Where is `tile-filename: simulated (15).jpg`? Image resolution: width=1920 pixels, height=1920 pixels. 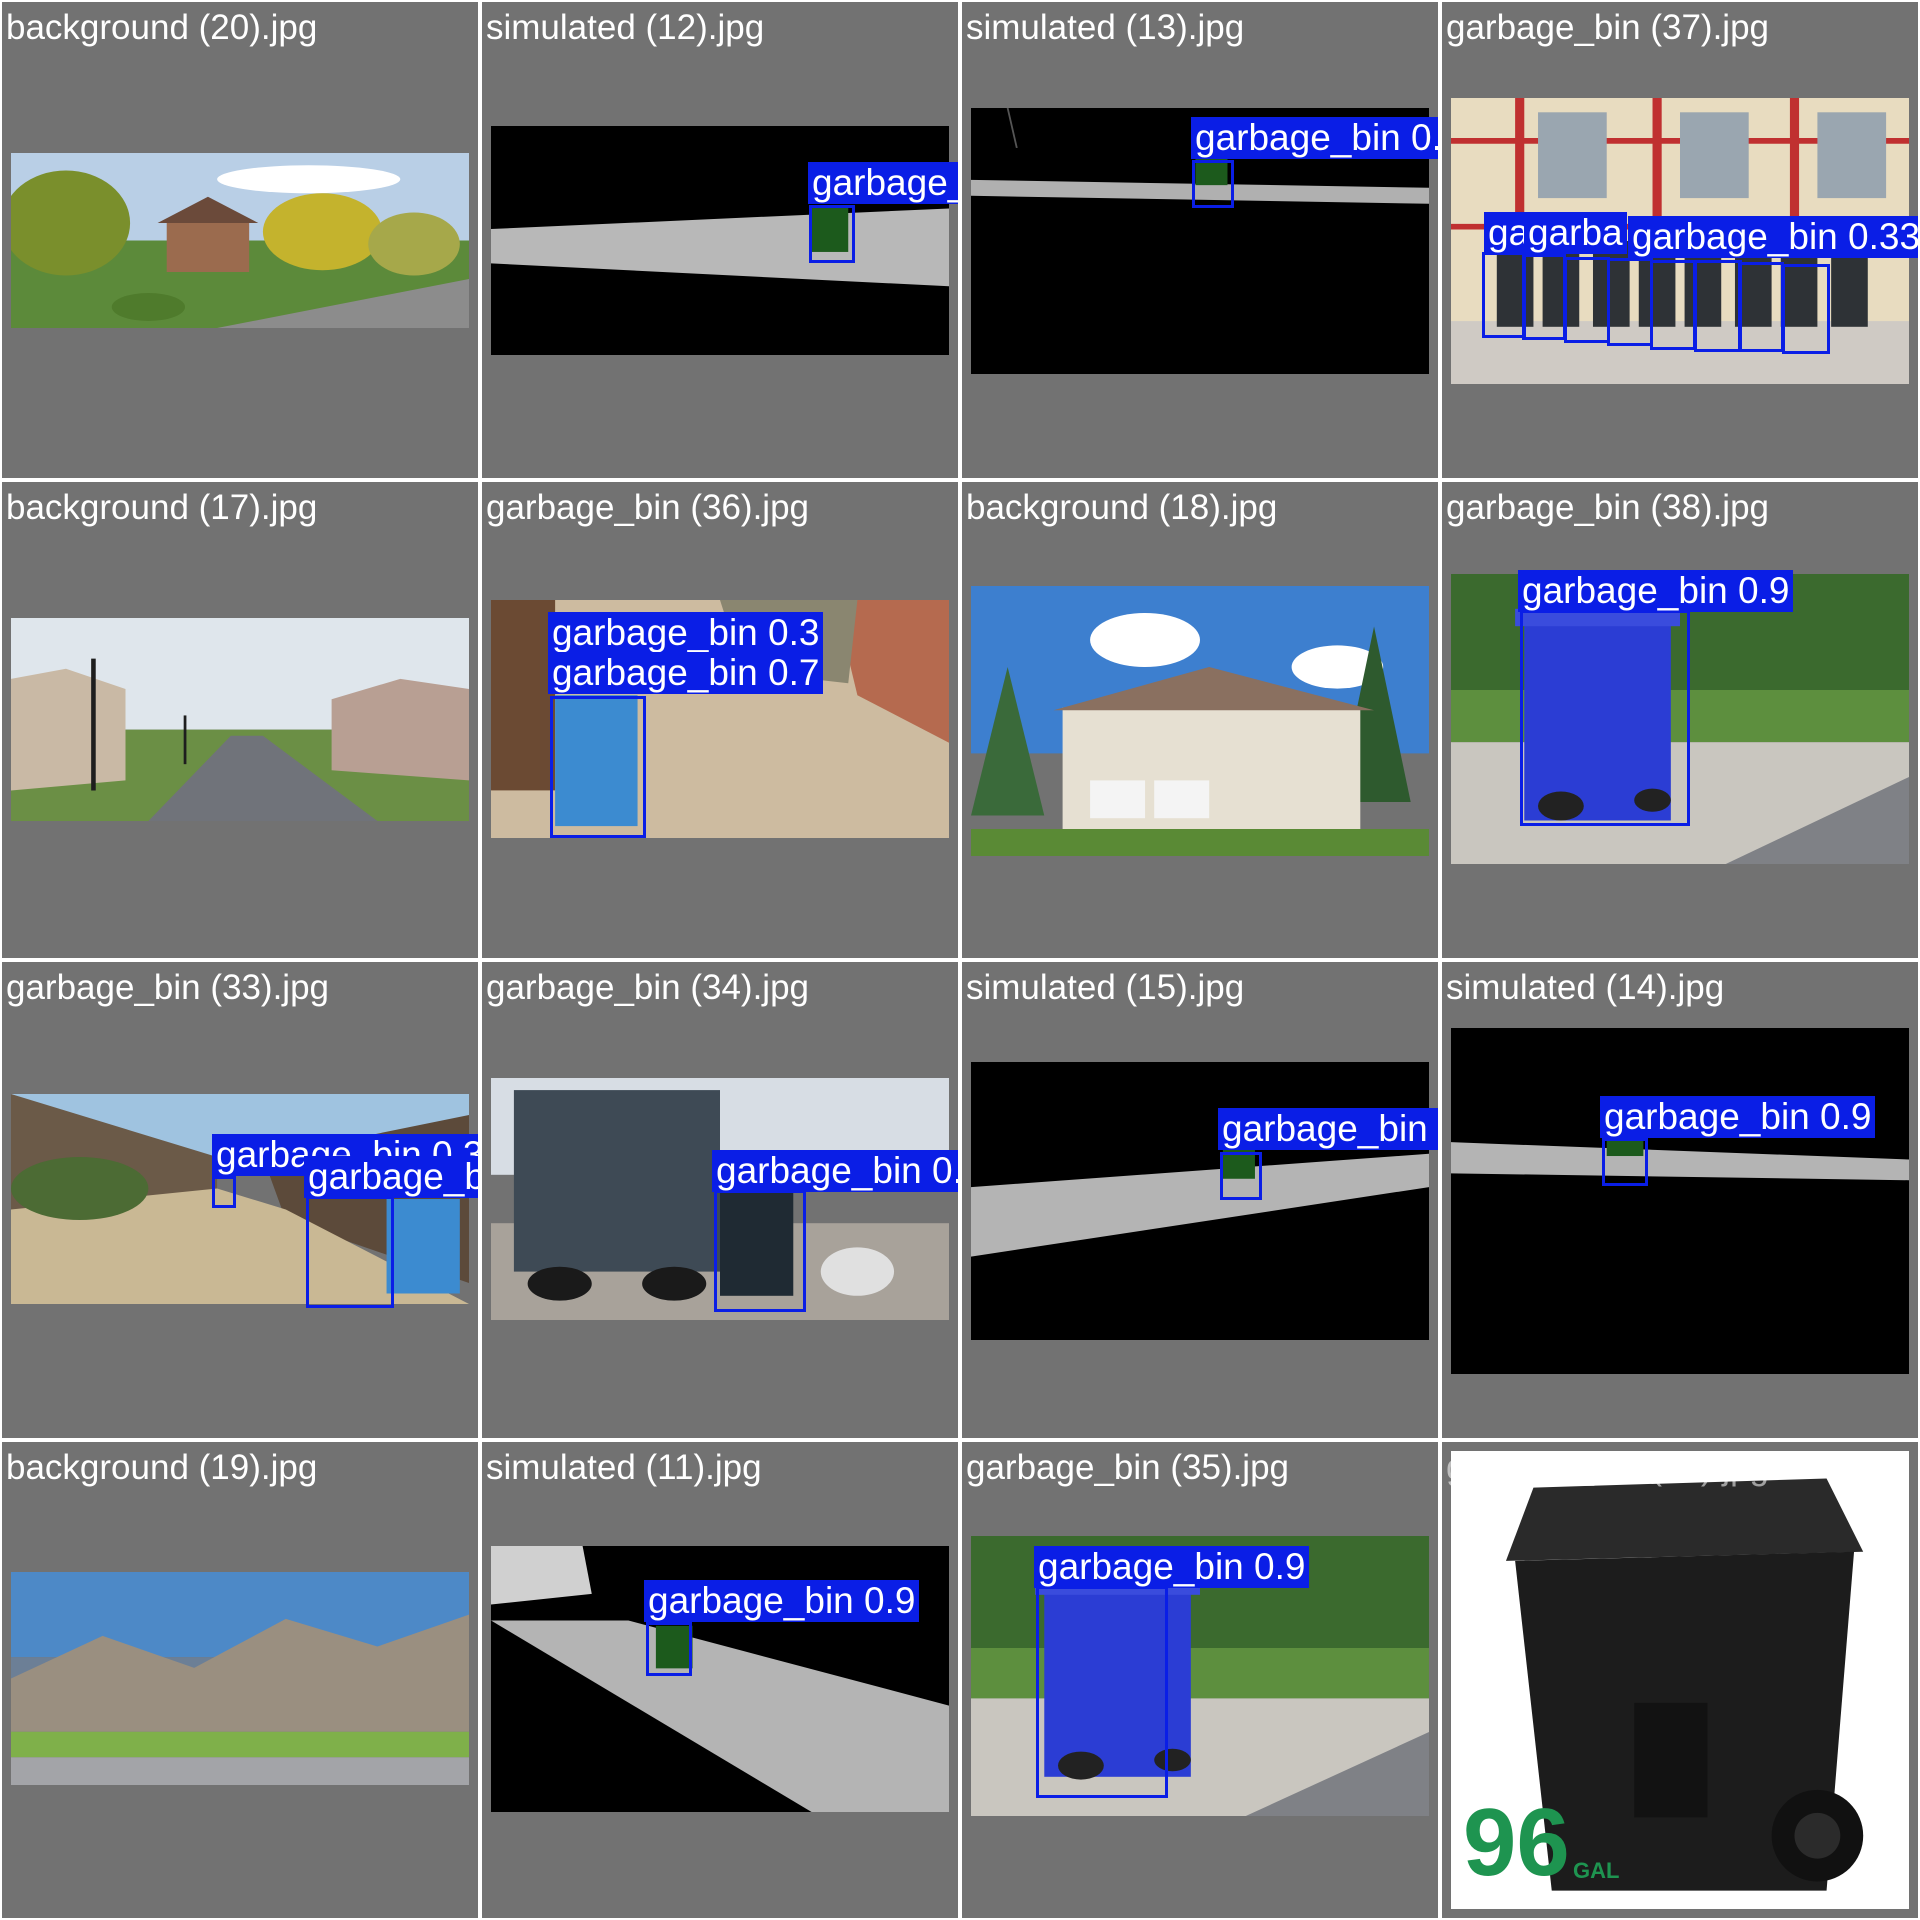
tile-filename: simulated (15).jpg is located at coordinates (1105, 987).